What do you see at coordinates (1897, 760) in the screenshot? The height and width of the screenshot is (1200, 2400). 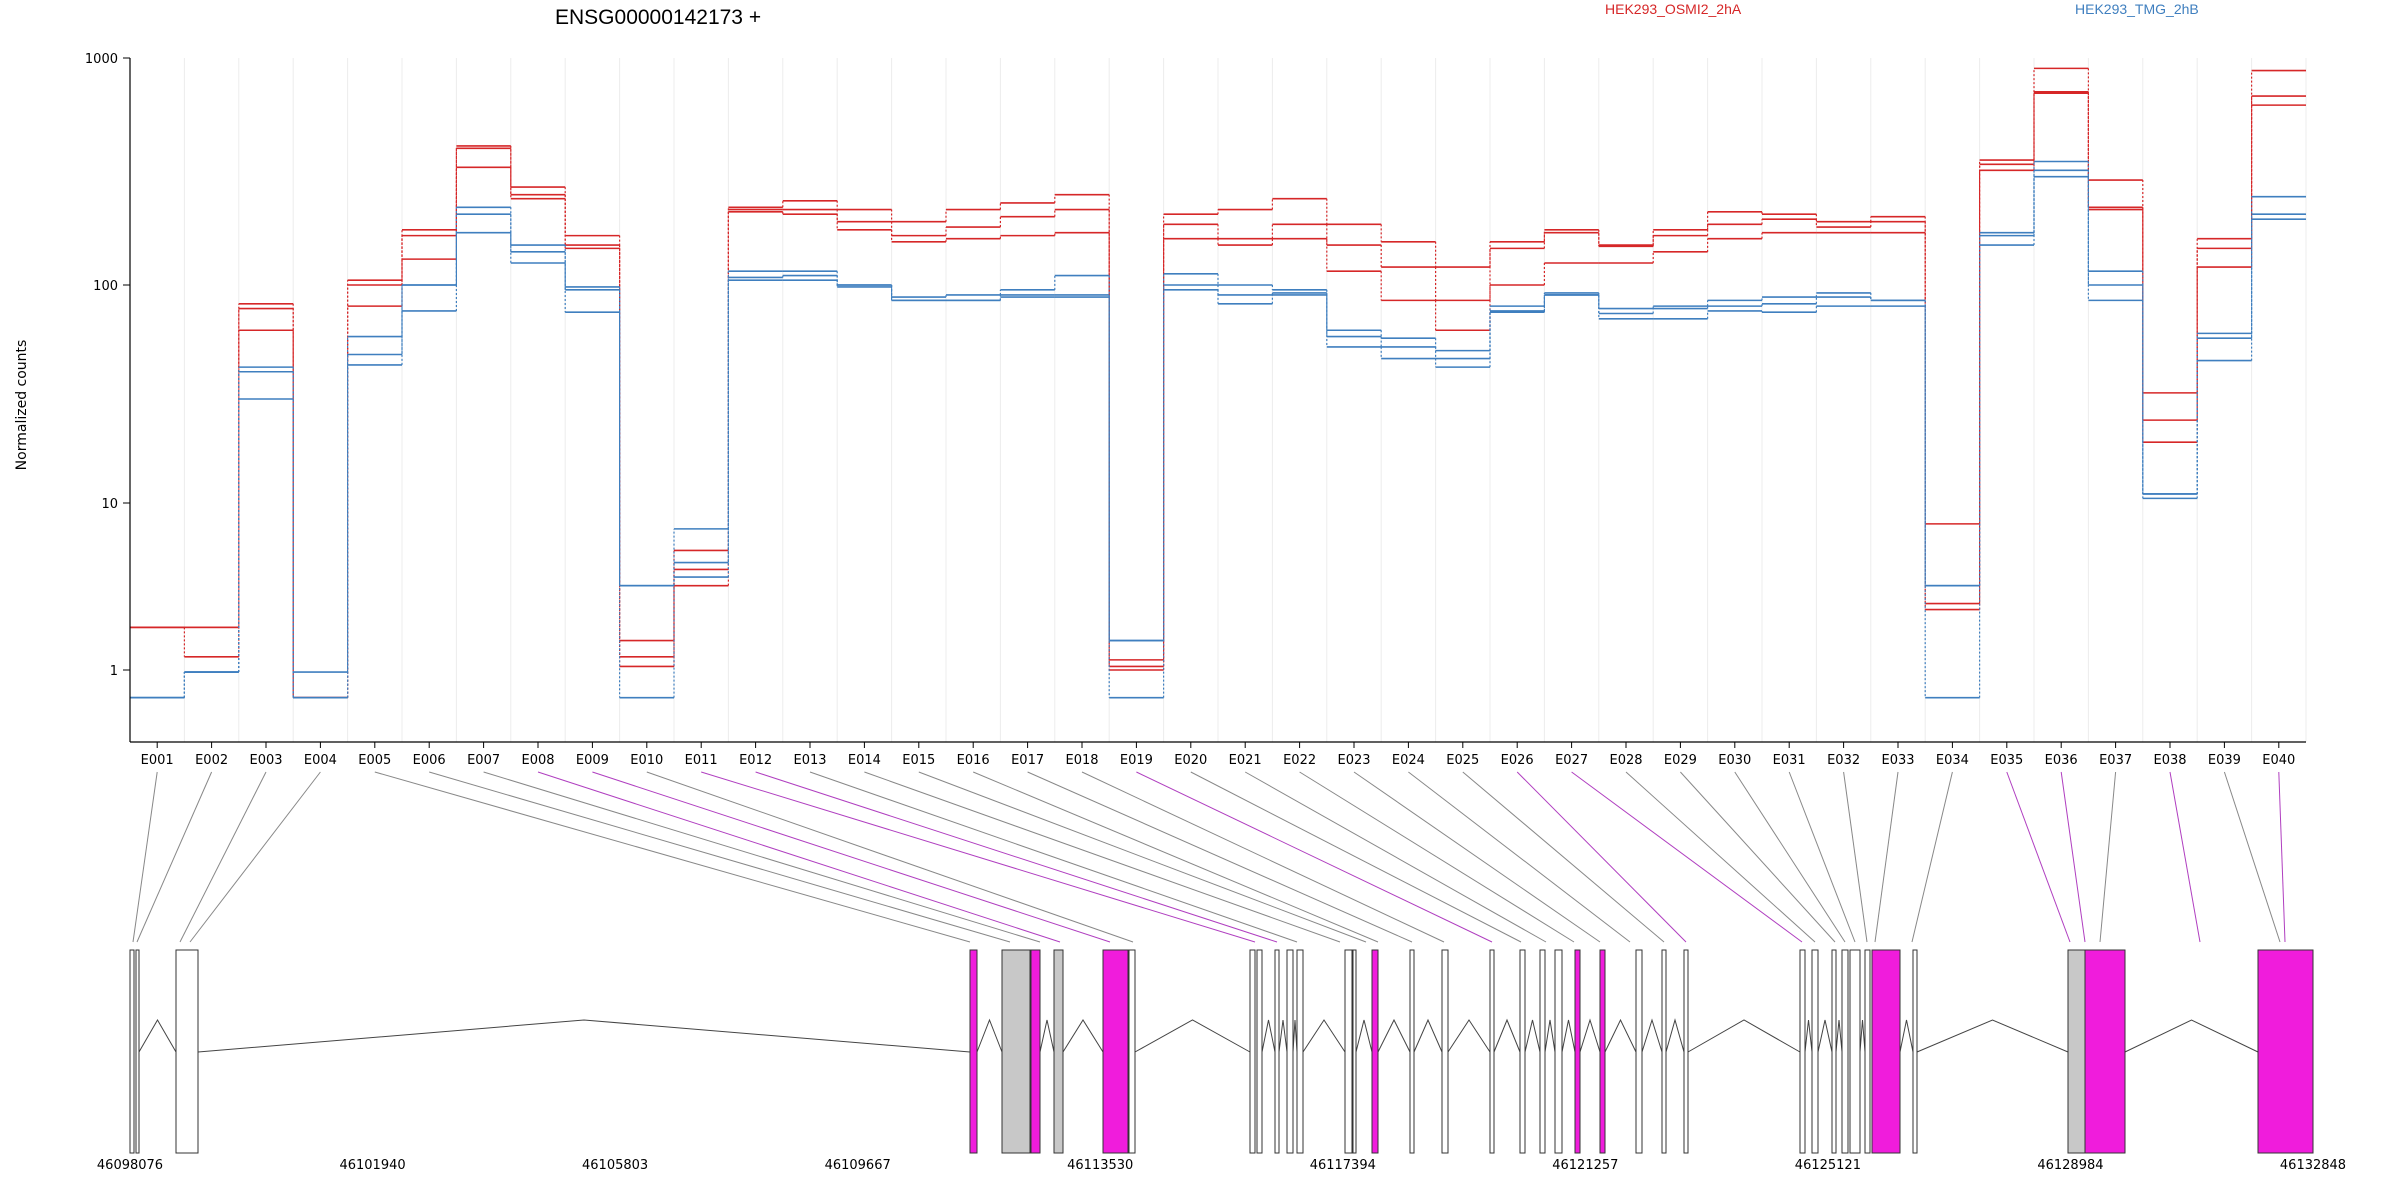 I see `x-tick-label: E033` at bounding box center [1897, 760].